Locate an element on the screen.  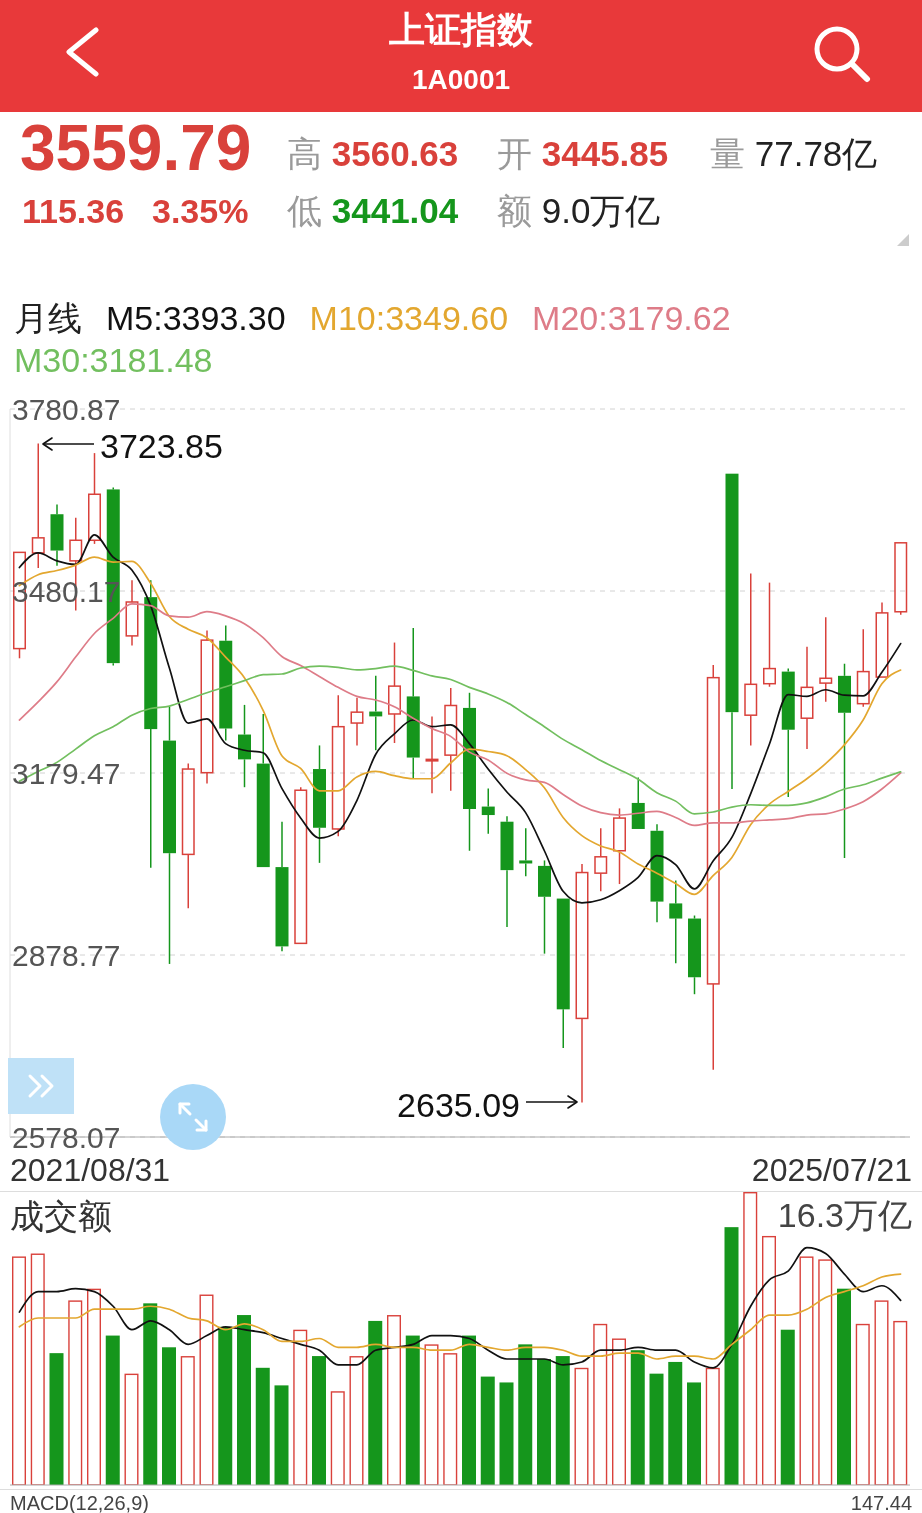
y-tick-label: 3780.87 is located at coordinates (66, 409).